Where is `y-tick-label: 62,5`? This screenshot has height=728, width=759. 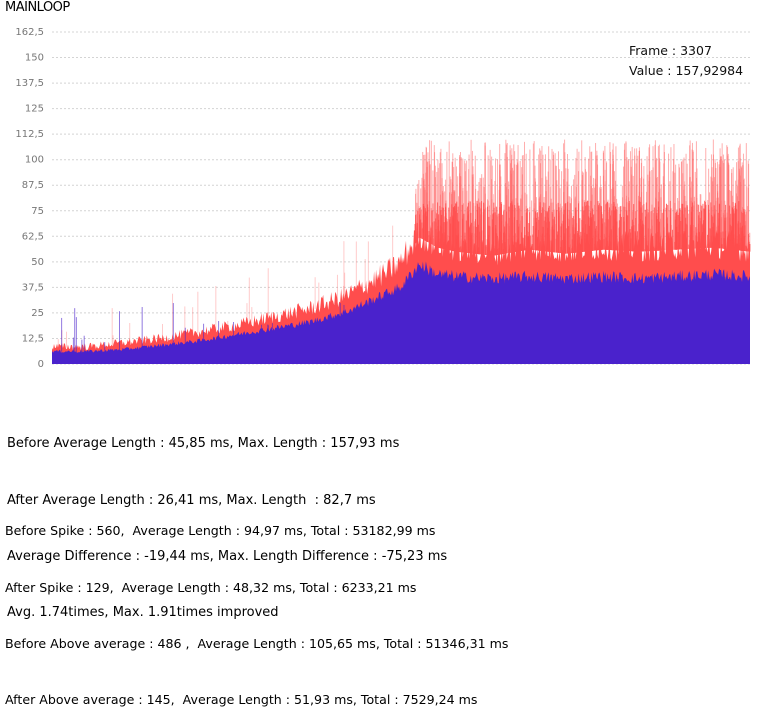
y-tick-label: 62,5 is located at coordinates (33, 236).